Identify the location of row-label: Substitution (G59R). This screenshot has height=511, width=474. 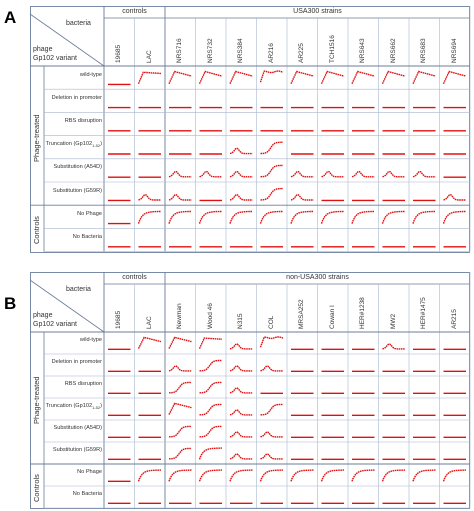
(77, 190).